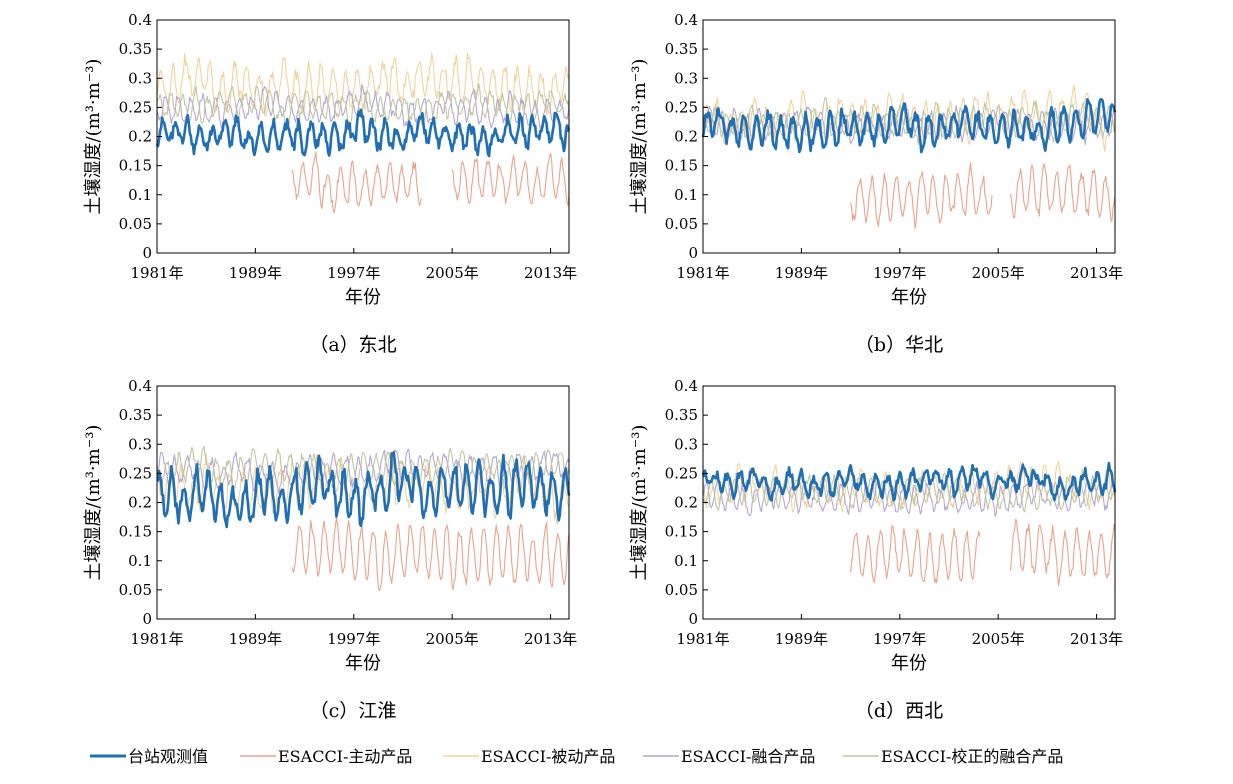 The width and height of the screenshot is (1233, 784). I want to click on legend-label: ESACCI-被动产品, so click(548, 756).